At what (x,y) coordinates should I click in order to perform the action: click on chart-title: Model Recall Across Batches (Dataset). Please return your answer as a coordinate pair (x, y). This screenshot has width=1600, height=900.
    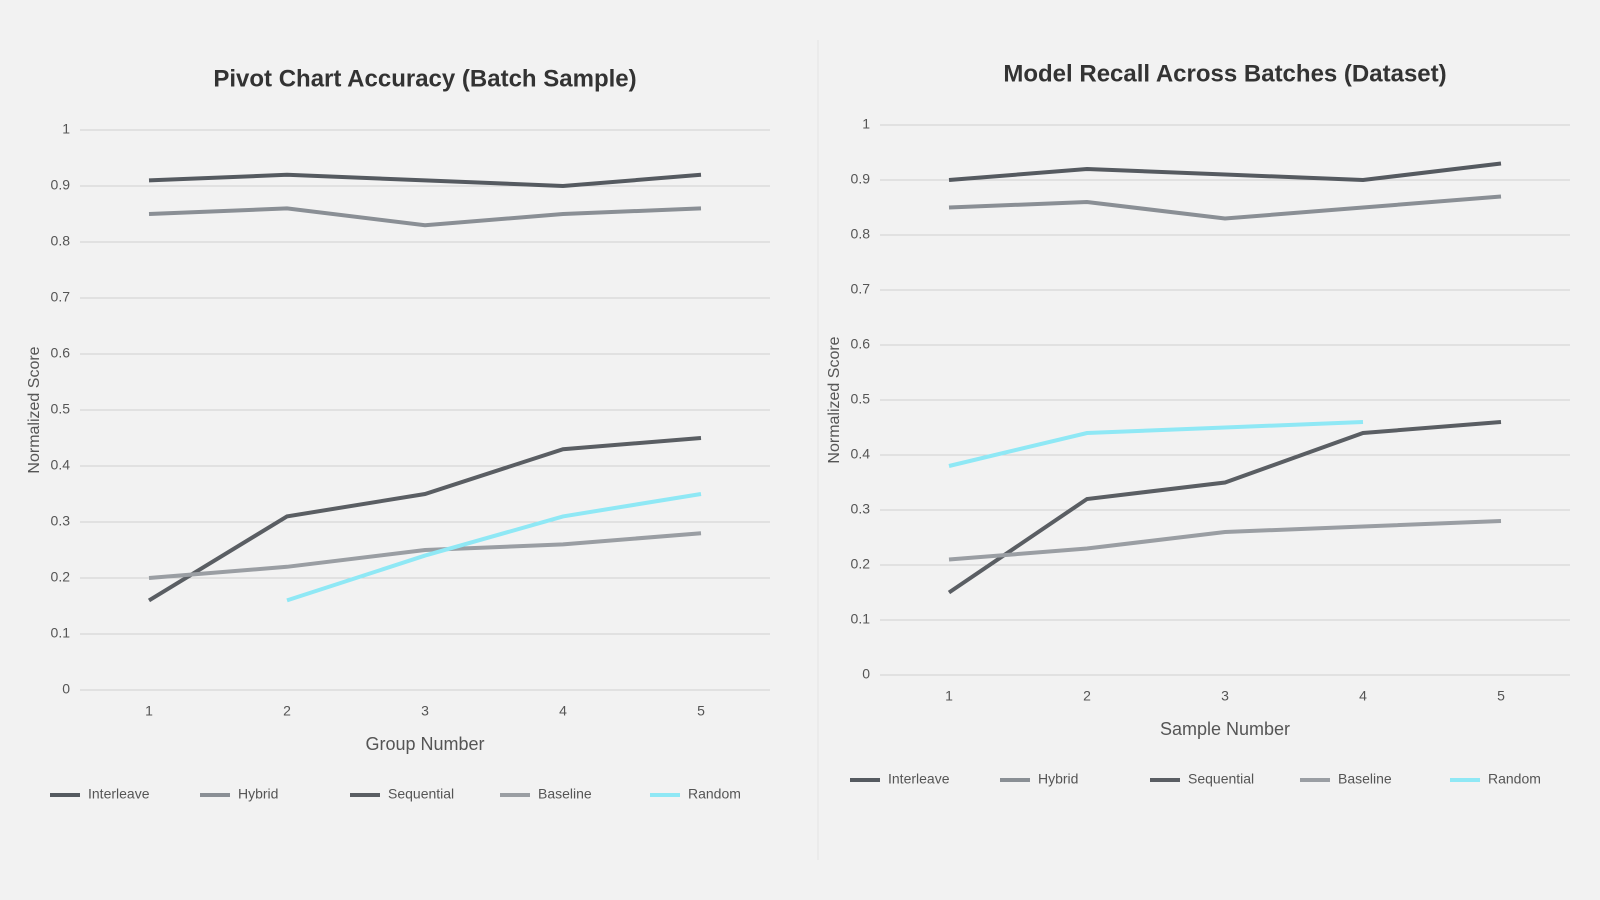
    Looking at the image, I should click on (1224, 73).